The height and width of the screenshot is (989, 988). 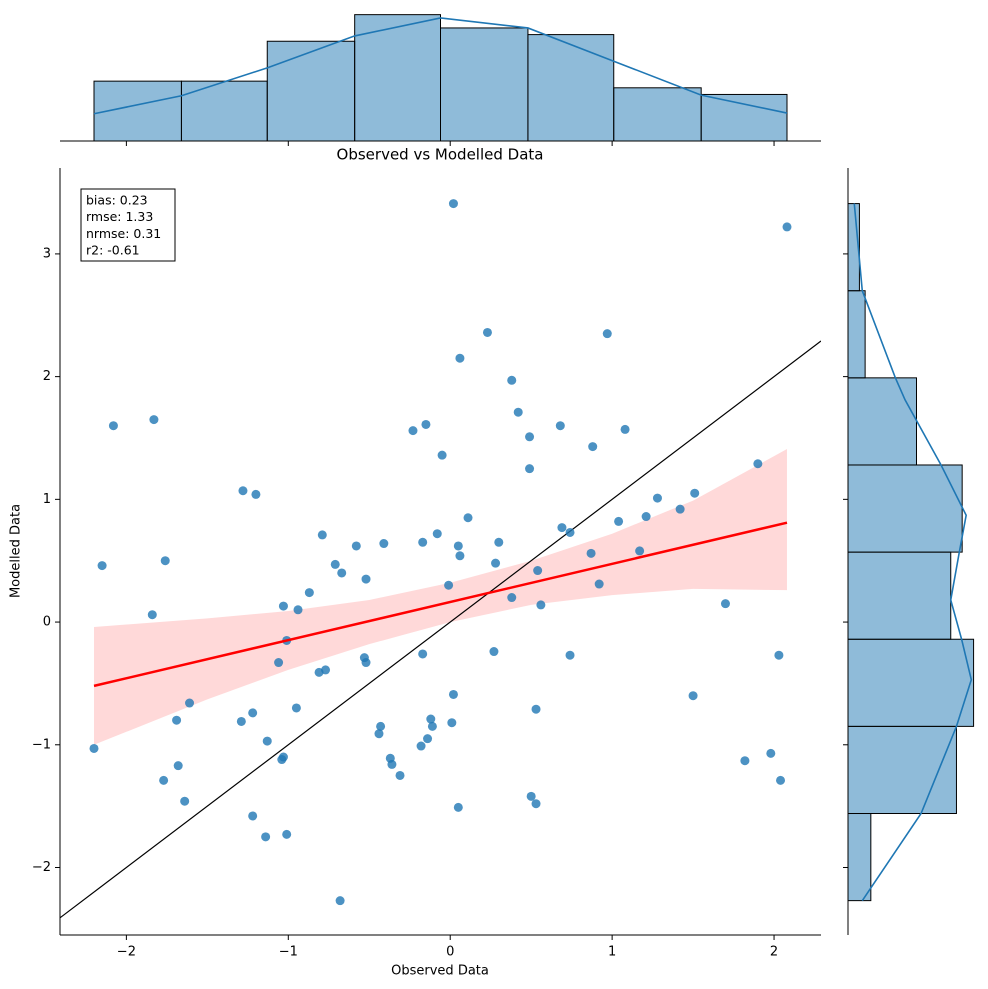 I want to click on y-tick-label: 3, so click(x=47, y=253).